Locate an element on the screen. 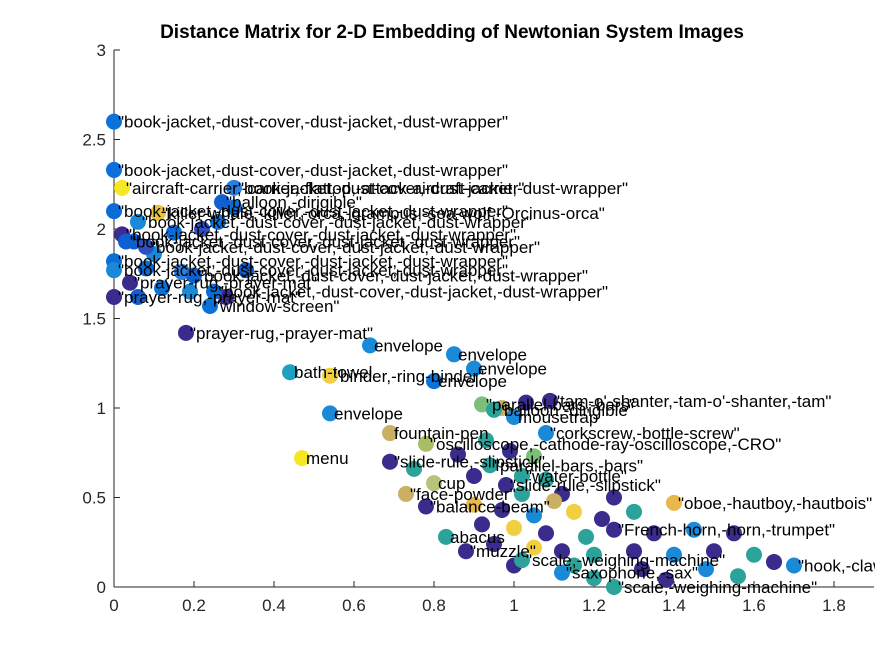 Image resolution: width=875 pixels, height=661 pixels. x-tick-label: 0.6 is located at coordinates (354, 605).